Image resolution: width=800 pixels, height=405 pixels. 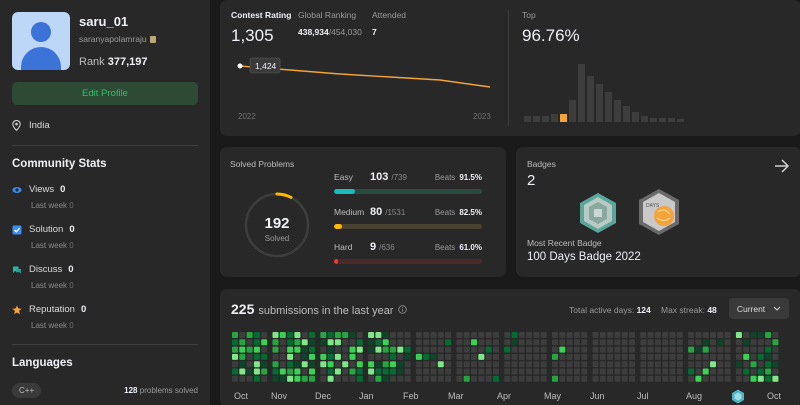 I want to click on heatmap-badge-icon, so click(x=738, y=396).